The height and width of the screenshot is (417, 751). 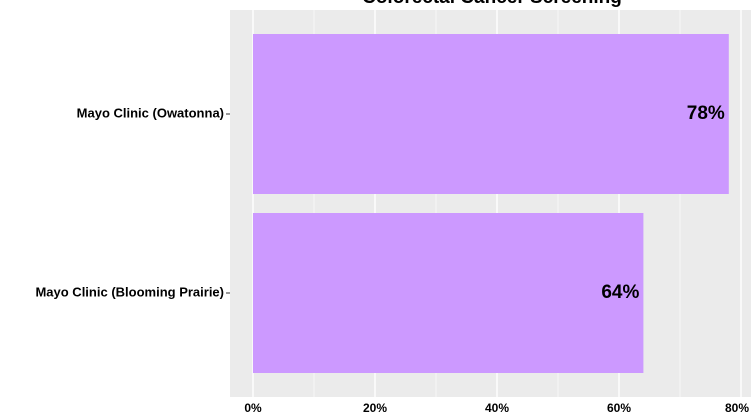 I want to click on x-tick-label: 60%, so click(x=619, y=408).